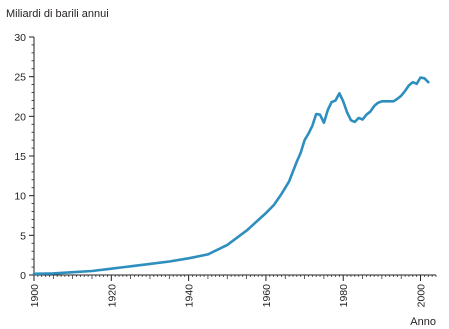  What do you see at coordinates (20, 78) in the screenshot?
I see `y-tick-label: 25` at bounding box center [20, 78].